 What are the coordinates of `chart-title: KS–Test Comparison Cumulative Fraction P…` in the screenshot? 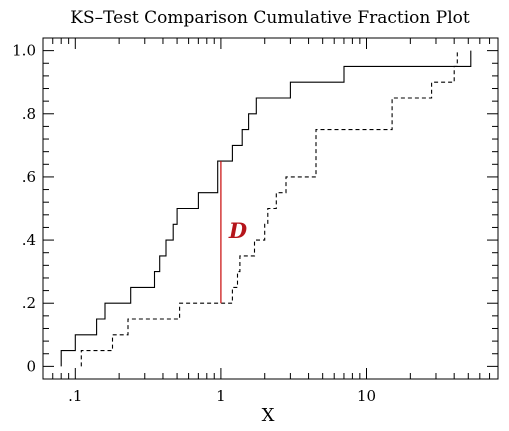 It's located at (270, 18).